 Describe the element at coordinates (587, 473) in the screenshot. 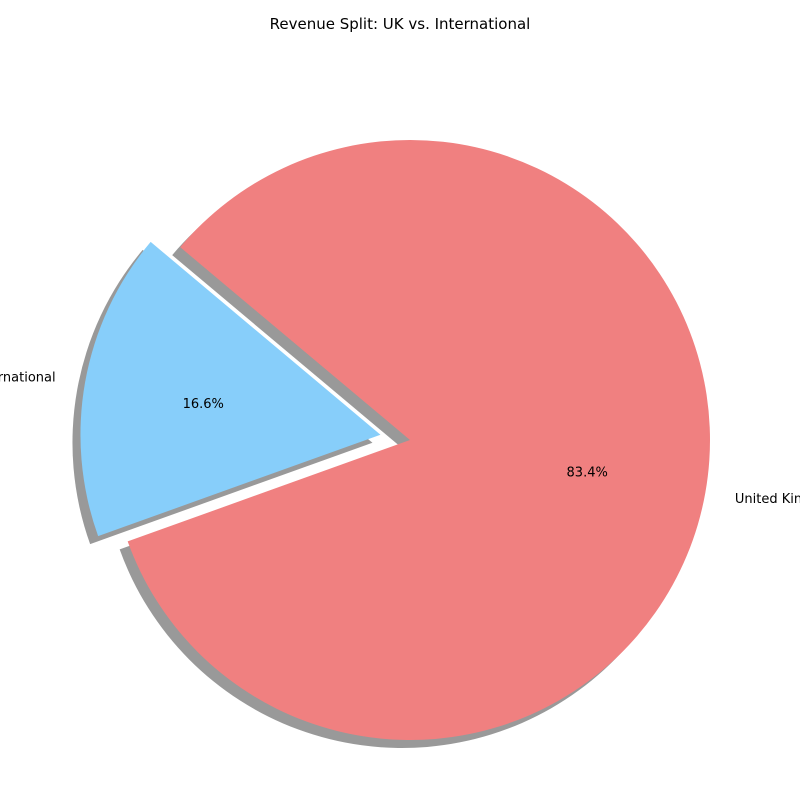

I see `pct-label-united-kingdom: 83.4%` at that location.